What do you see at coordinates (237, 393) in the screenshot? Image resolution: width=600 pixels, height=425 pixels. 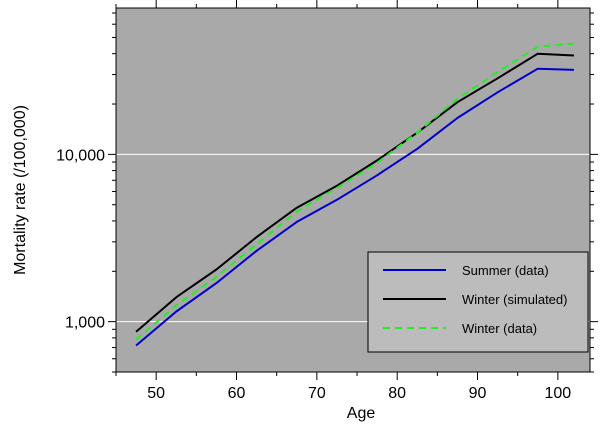 I see `x-tick-label-60: 60` at bounding box center [237, 393].